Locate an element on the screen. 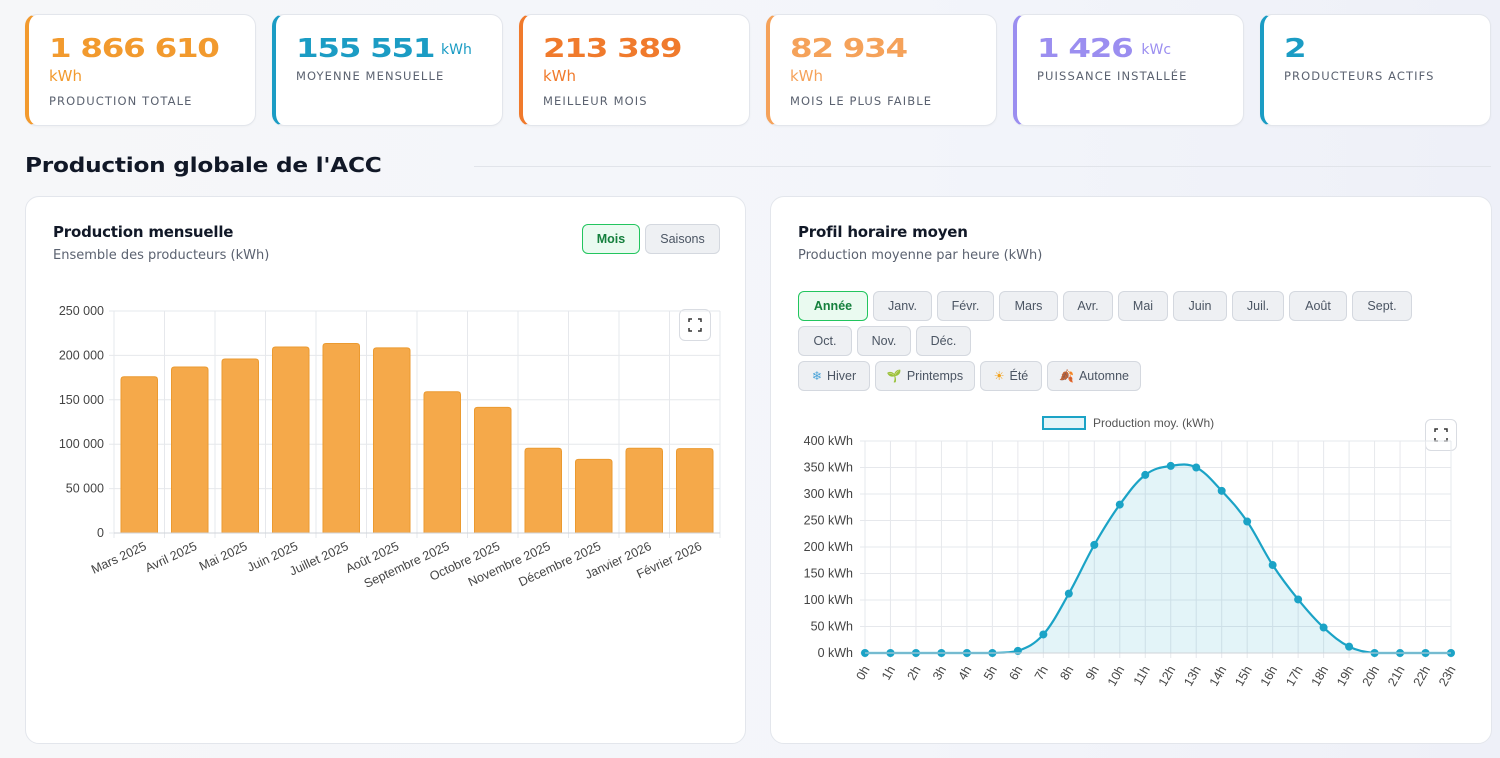 Image resolution: width=1500 pixels, height=758 pixels. y-tick-label: 100 kWh is located at coordinates (828, 600).